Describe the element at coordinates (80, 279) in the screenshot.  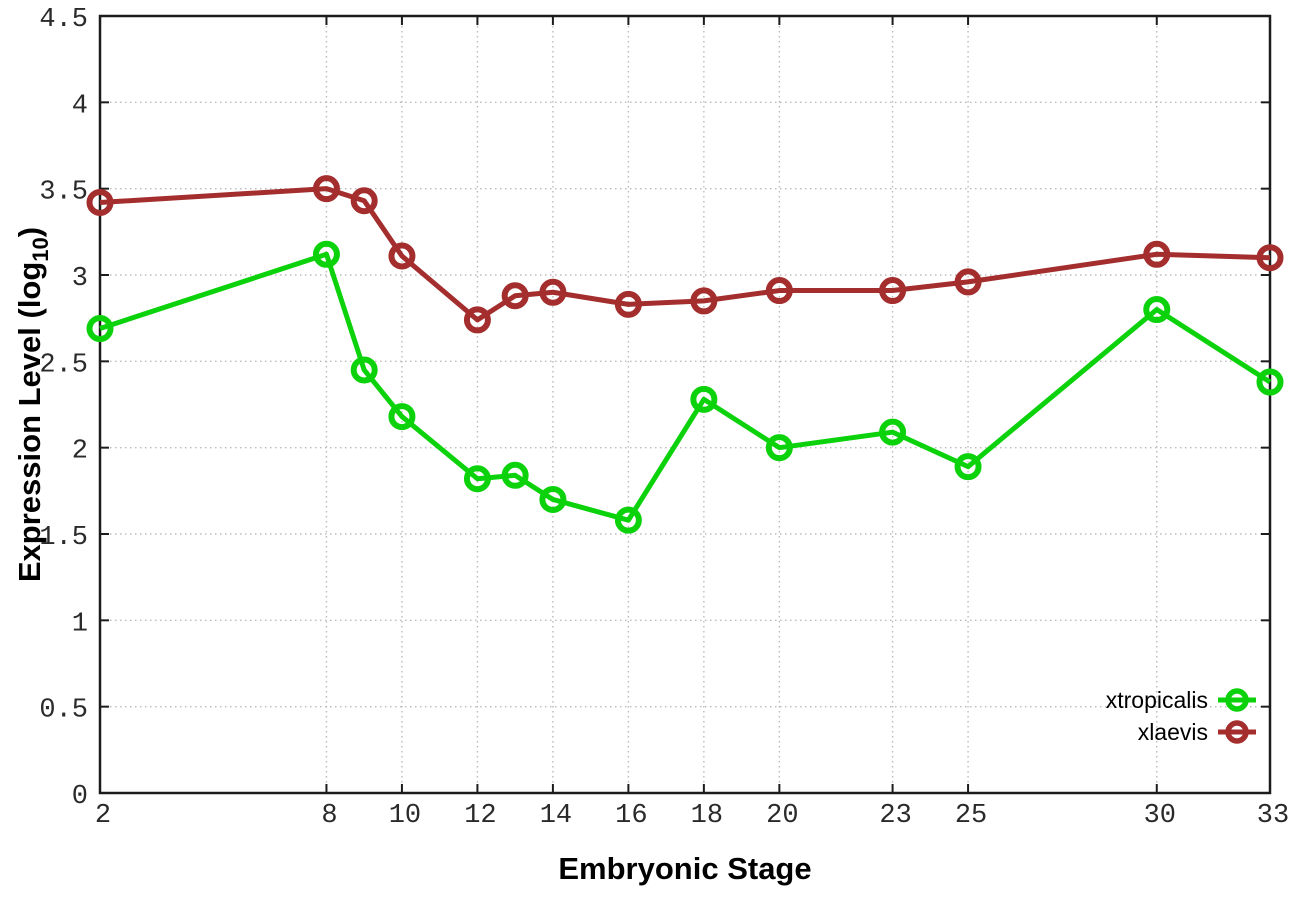
I see `y-tick-label: 3` at that location.